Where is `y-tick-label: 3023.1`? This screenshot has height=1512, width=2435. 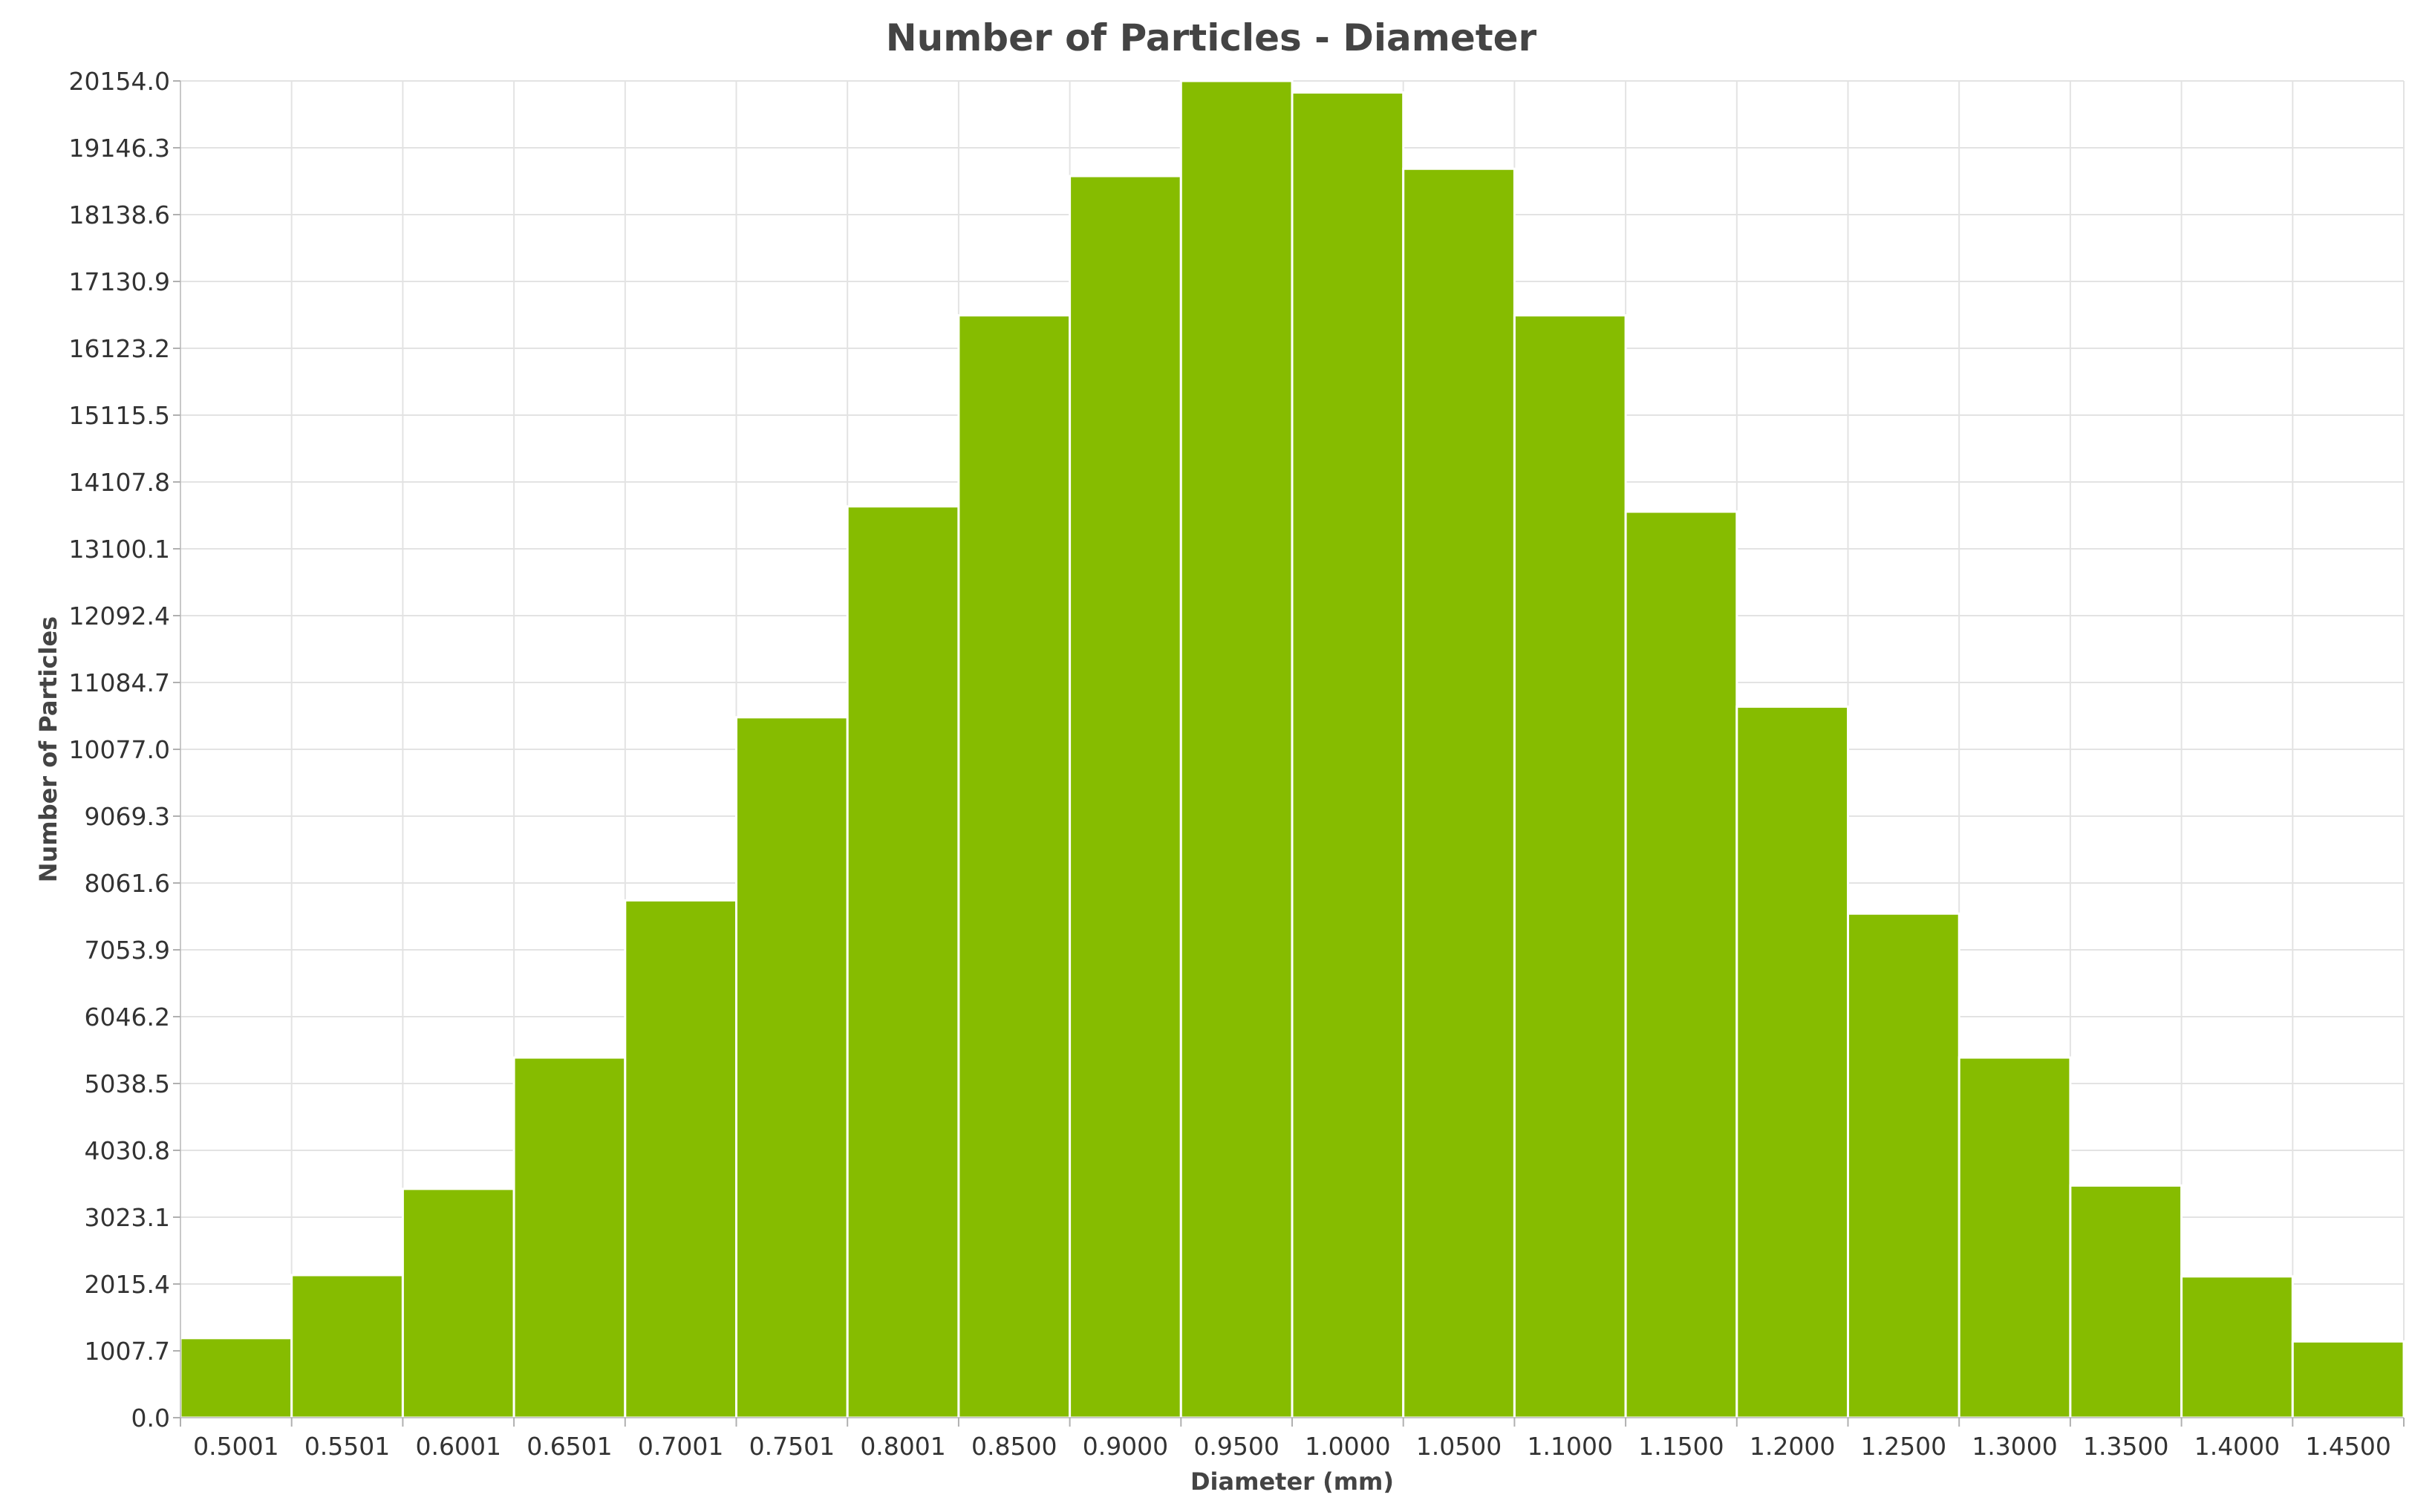
y-tick-label: 3023.1 is located at coordinates (127, 1217).